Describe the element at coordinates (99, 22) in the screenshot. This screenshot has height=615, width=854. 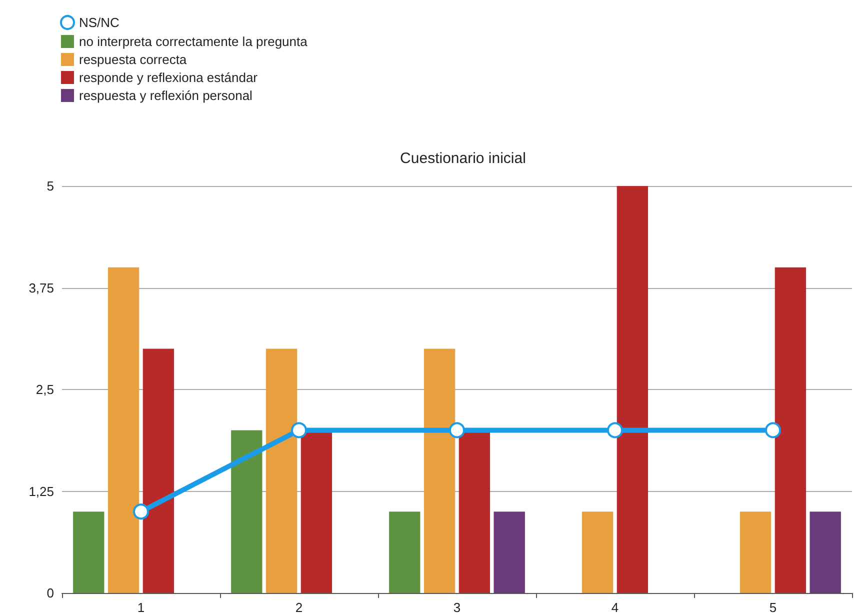
I see `legend-label: NS/NC` at that location.